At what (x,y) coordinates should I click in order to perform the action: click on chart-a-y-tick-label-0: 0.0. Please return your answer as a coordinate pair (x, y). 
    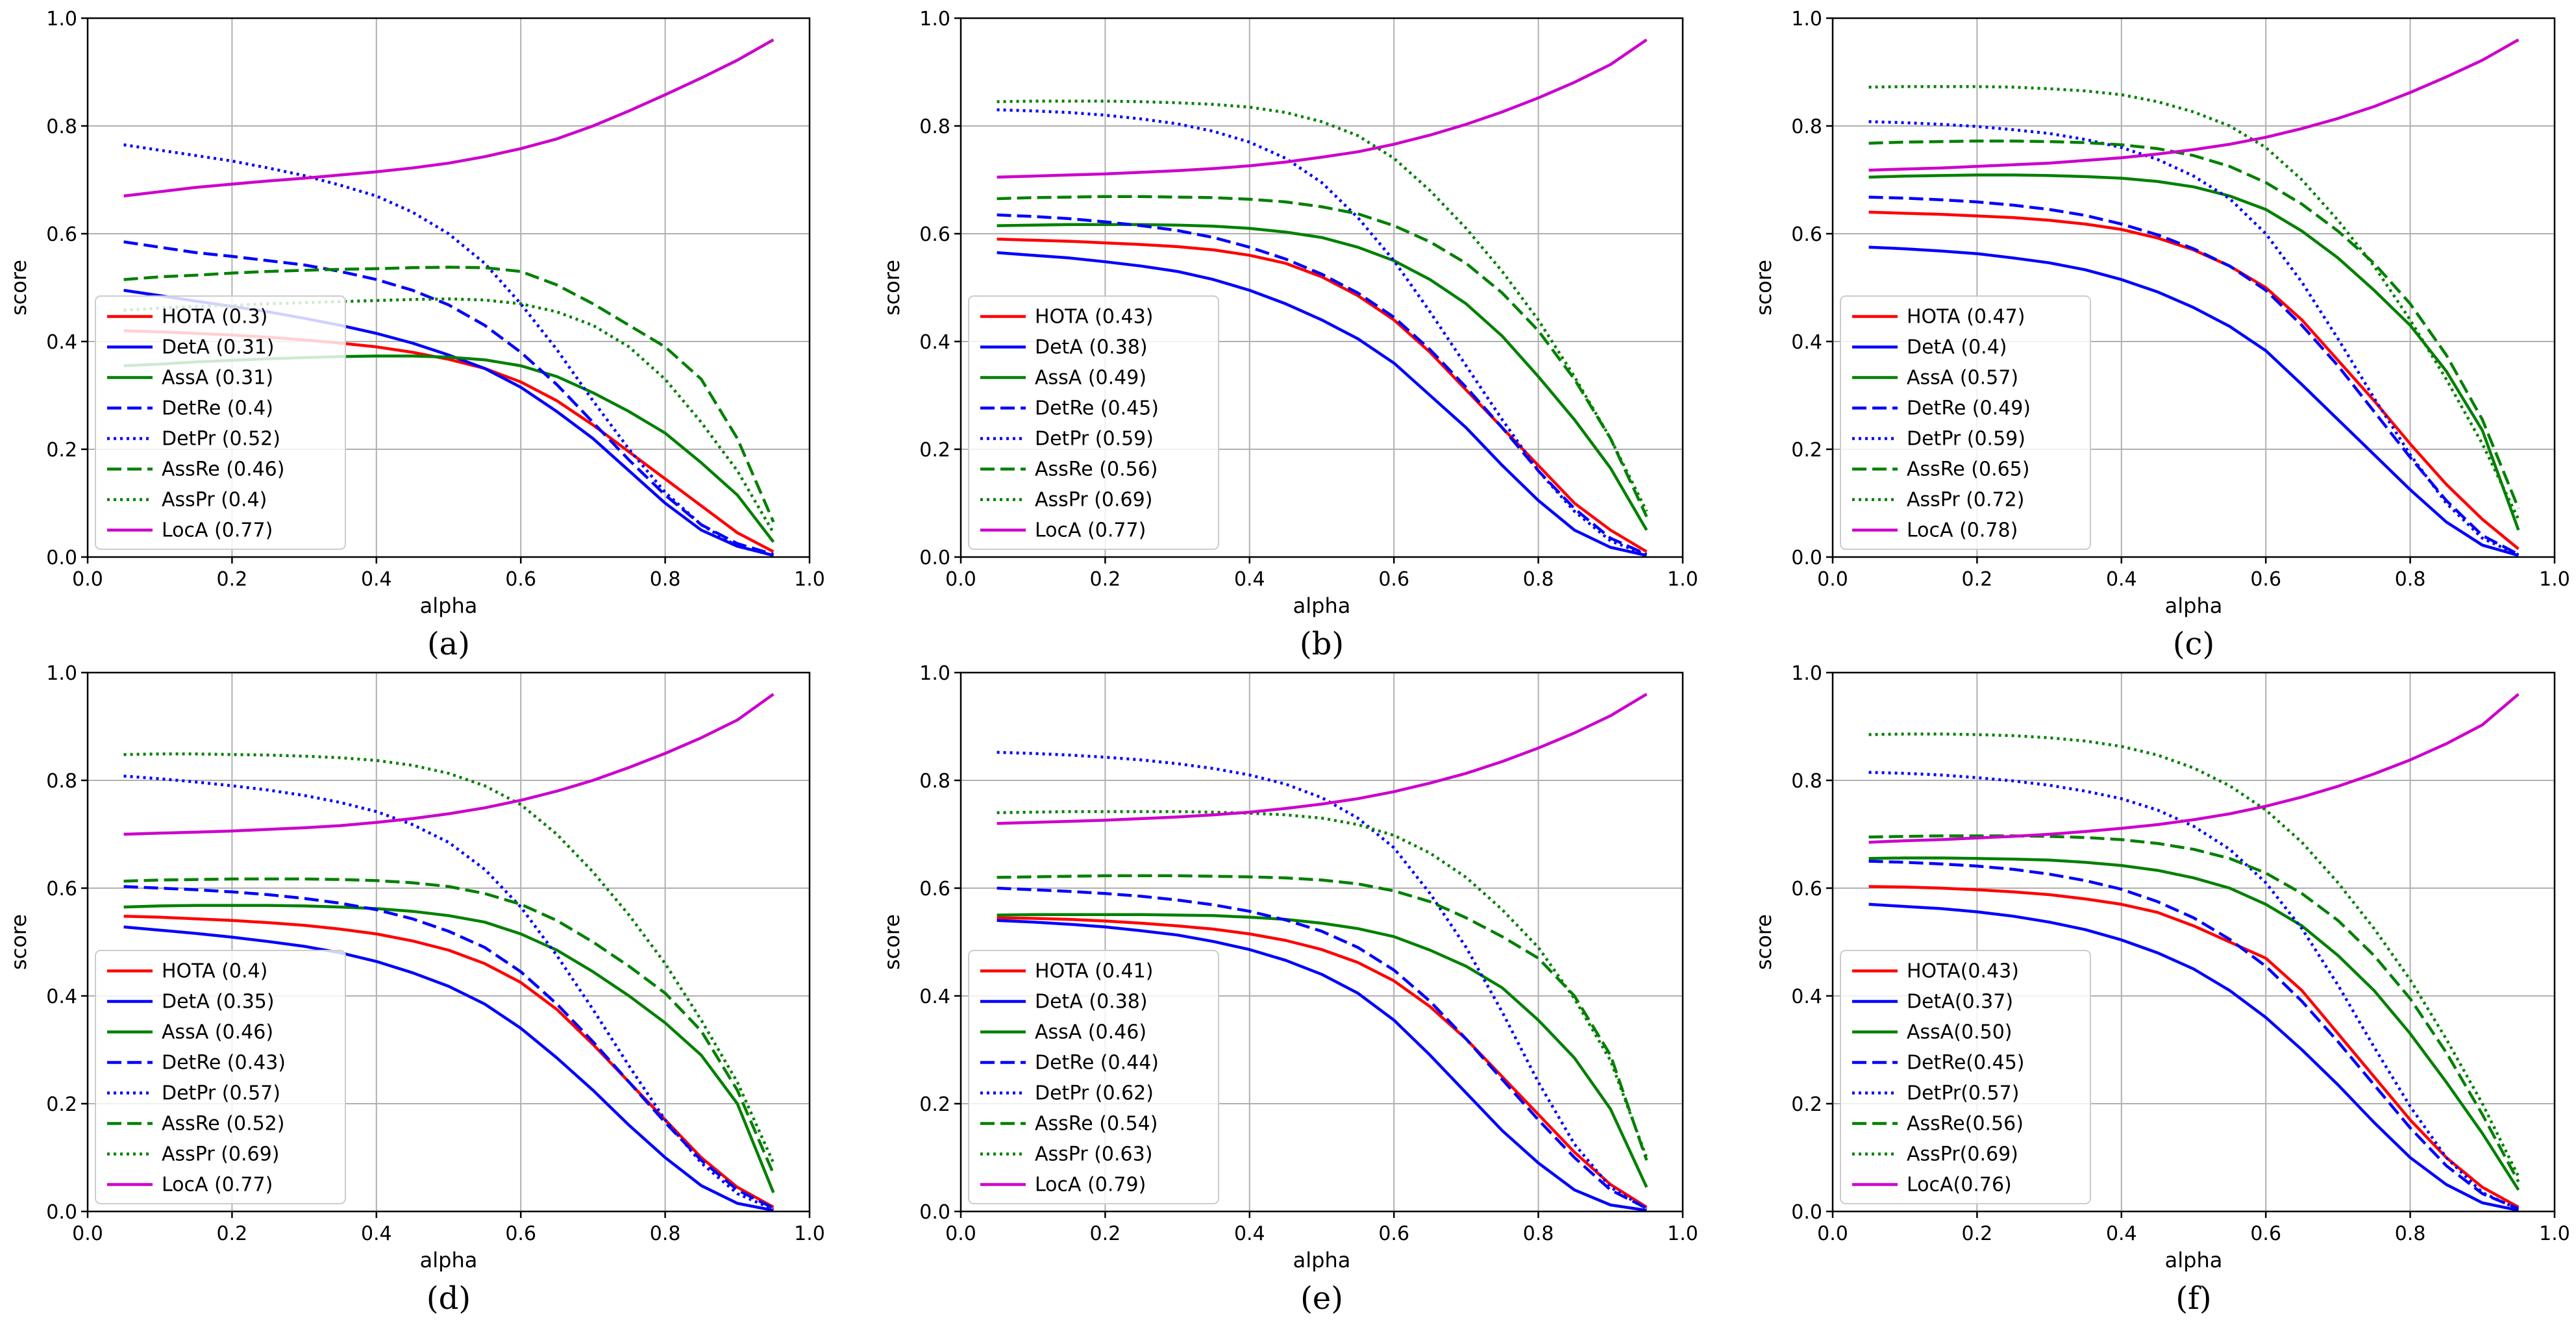
    Looking at the image, I should click on (61, 558).